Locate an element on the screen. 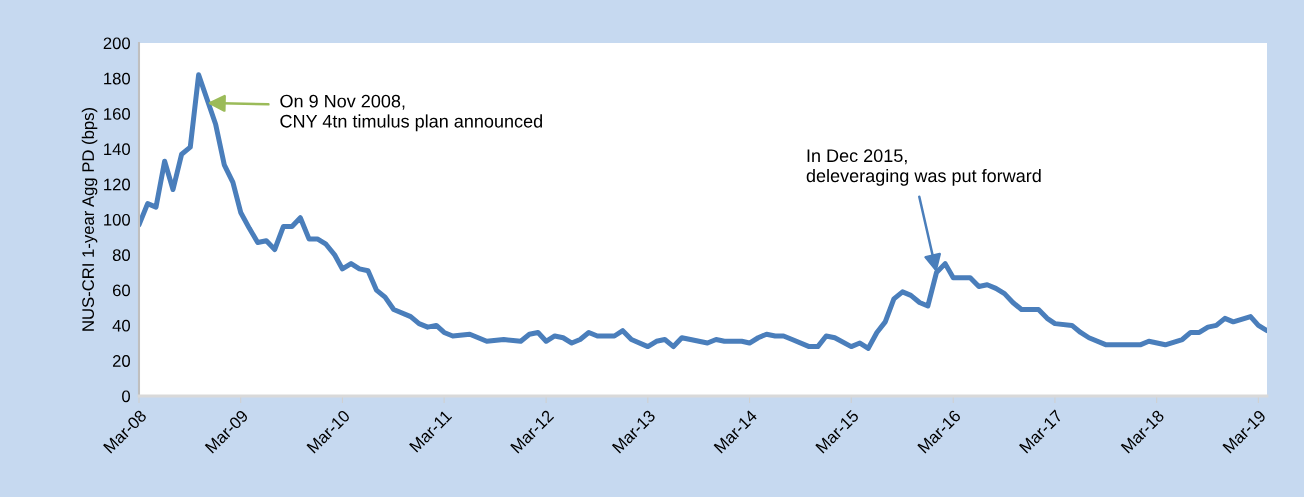 This screenshot has width=1304, height=497. y-tick-label: 80 is located at coordinates (121, 255).